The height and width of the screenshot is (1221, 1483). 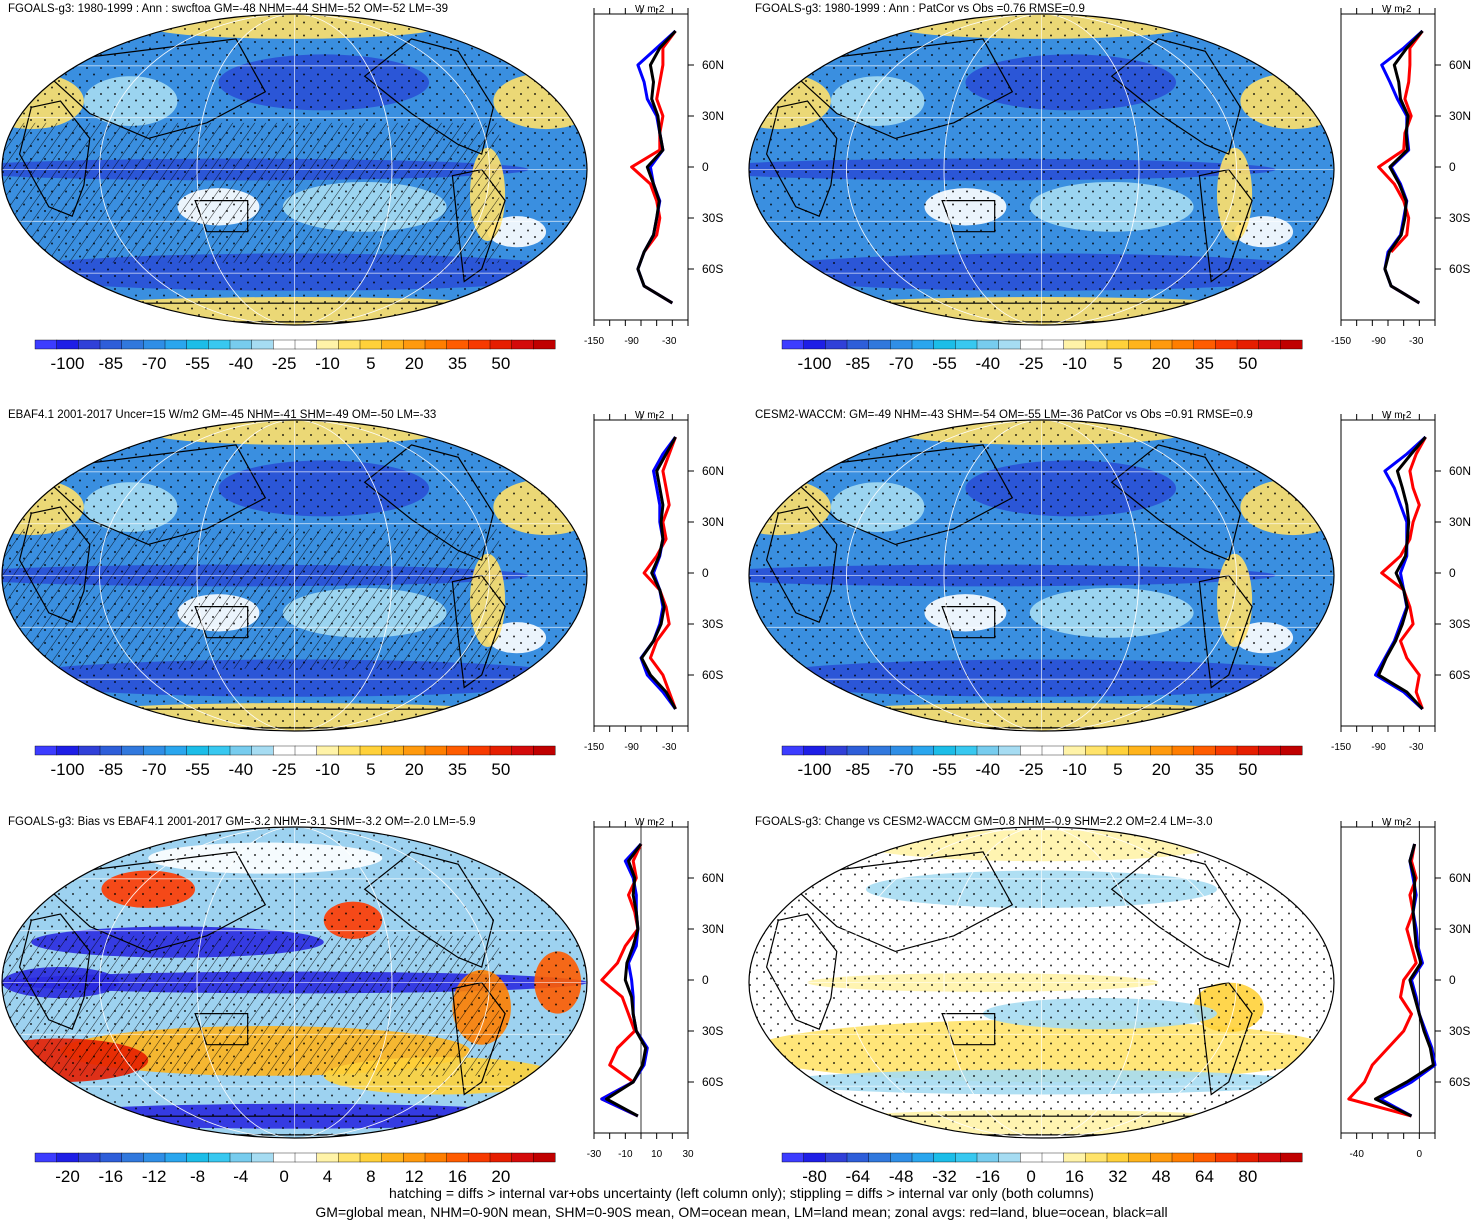 I want to click on map-border, so click(x=1041, y=169).